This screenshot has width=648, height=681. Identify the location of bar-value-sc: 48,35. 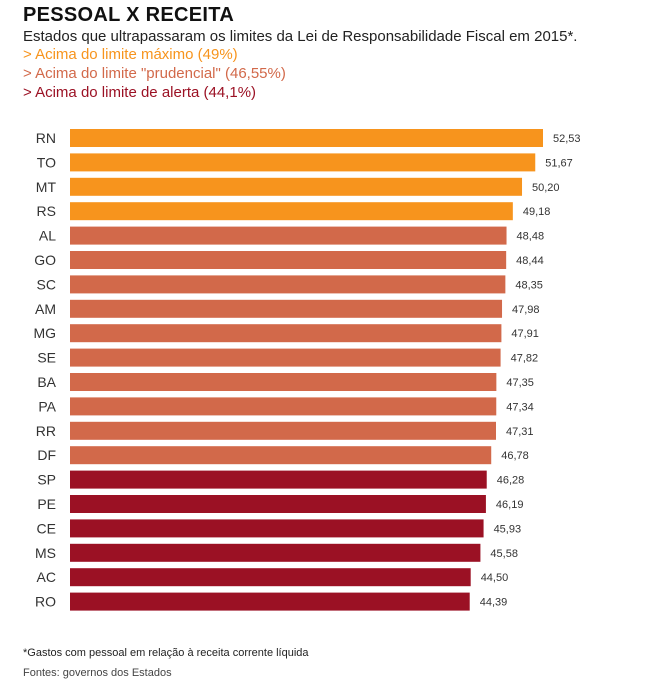
(529, 285).